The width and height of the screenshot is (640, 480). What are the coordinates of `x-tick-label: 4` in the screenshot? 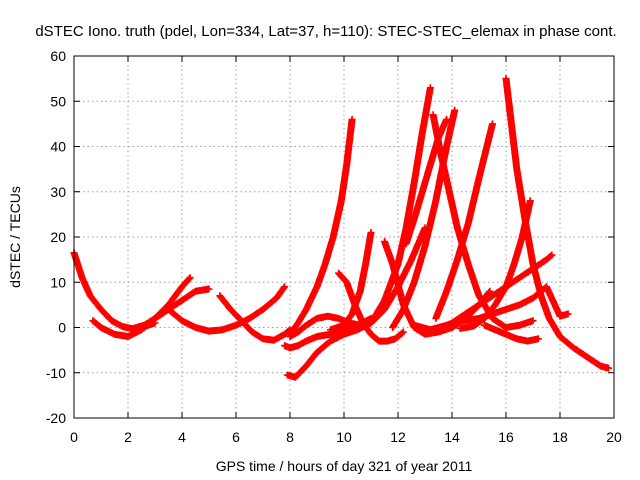 It's located at (182, 437).